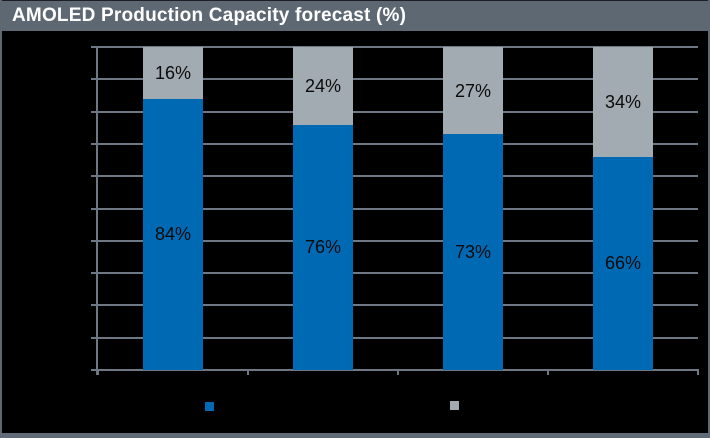  I want to click on bar-segment-label: 16%, so click(173, 72).